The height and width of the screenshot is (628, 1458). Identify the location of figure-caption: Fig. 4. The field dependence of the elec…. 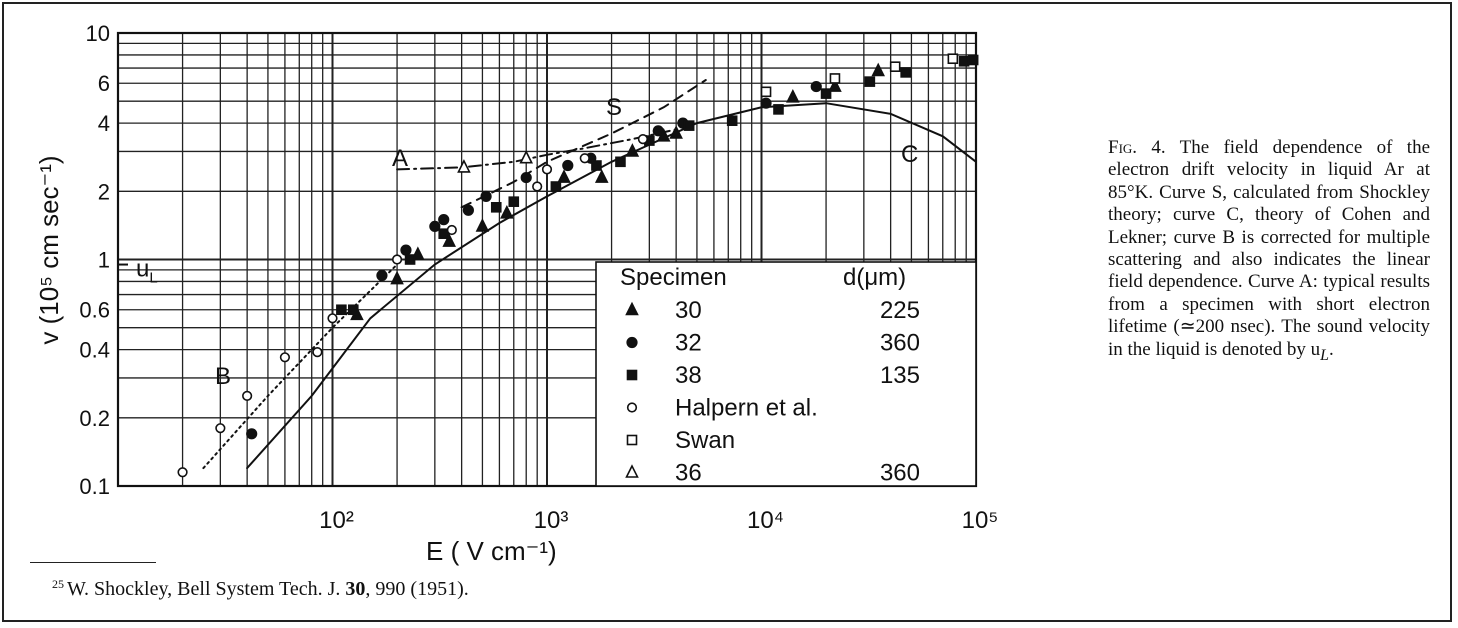
(1269, 252).